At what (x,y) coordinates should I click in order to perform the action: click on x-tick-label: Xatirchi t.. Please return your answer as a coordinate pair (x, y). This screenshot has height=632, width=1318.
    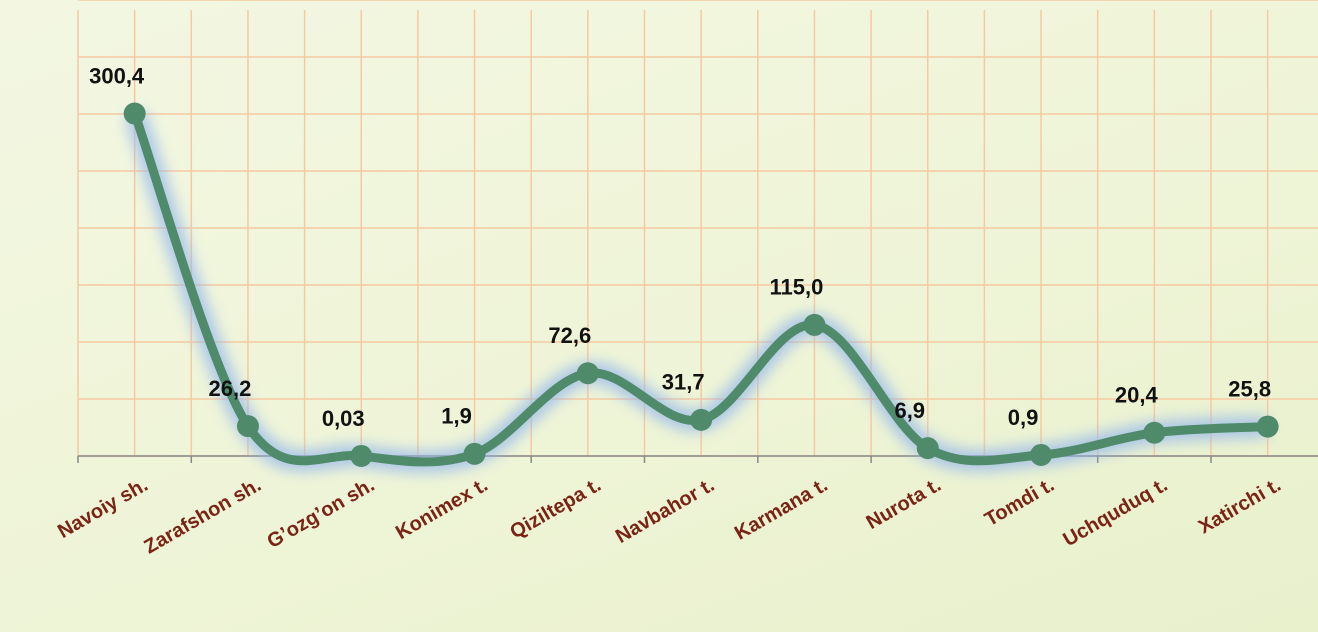
    Looking at the image, I should click on (1240, 506).